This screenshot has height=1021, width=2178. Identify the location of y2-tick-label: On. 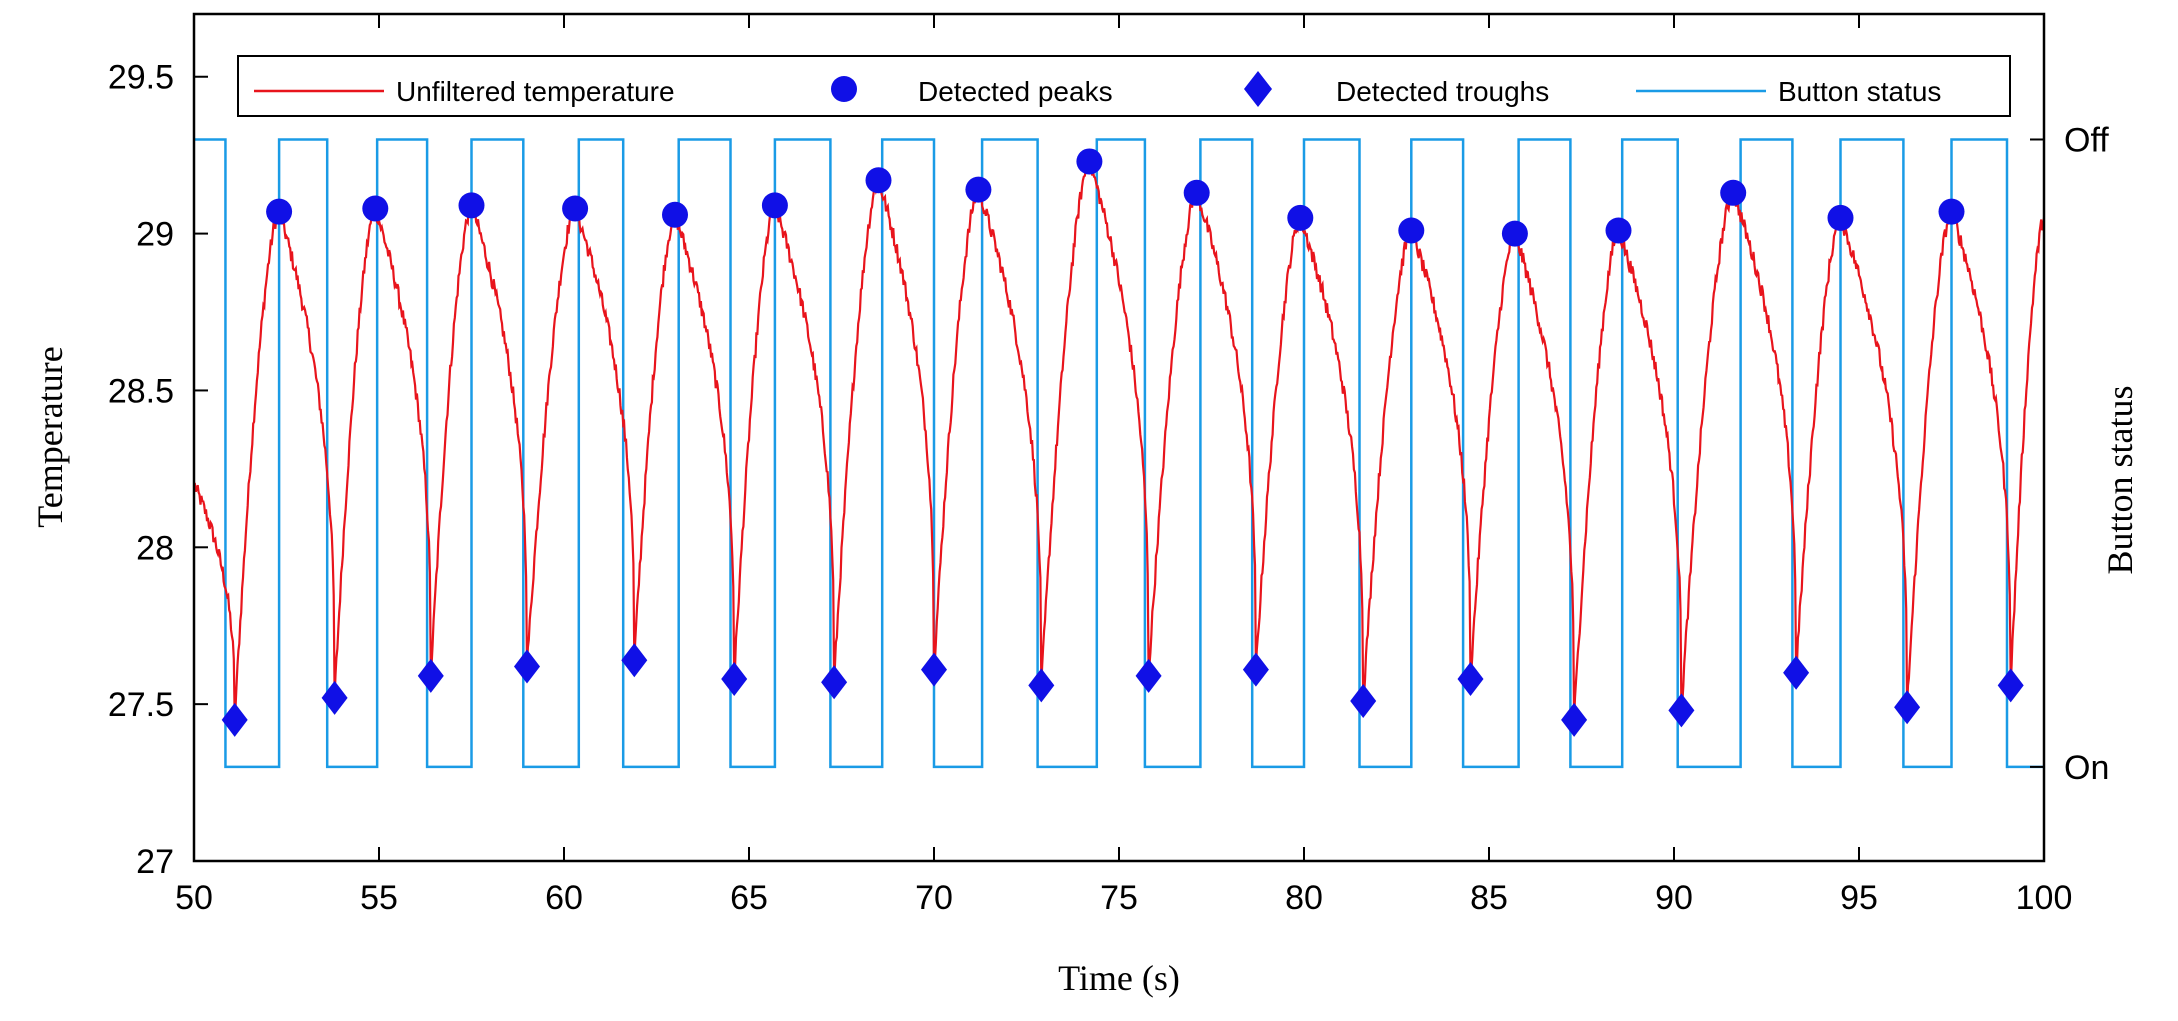
(2086, 768).